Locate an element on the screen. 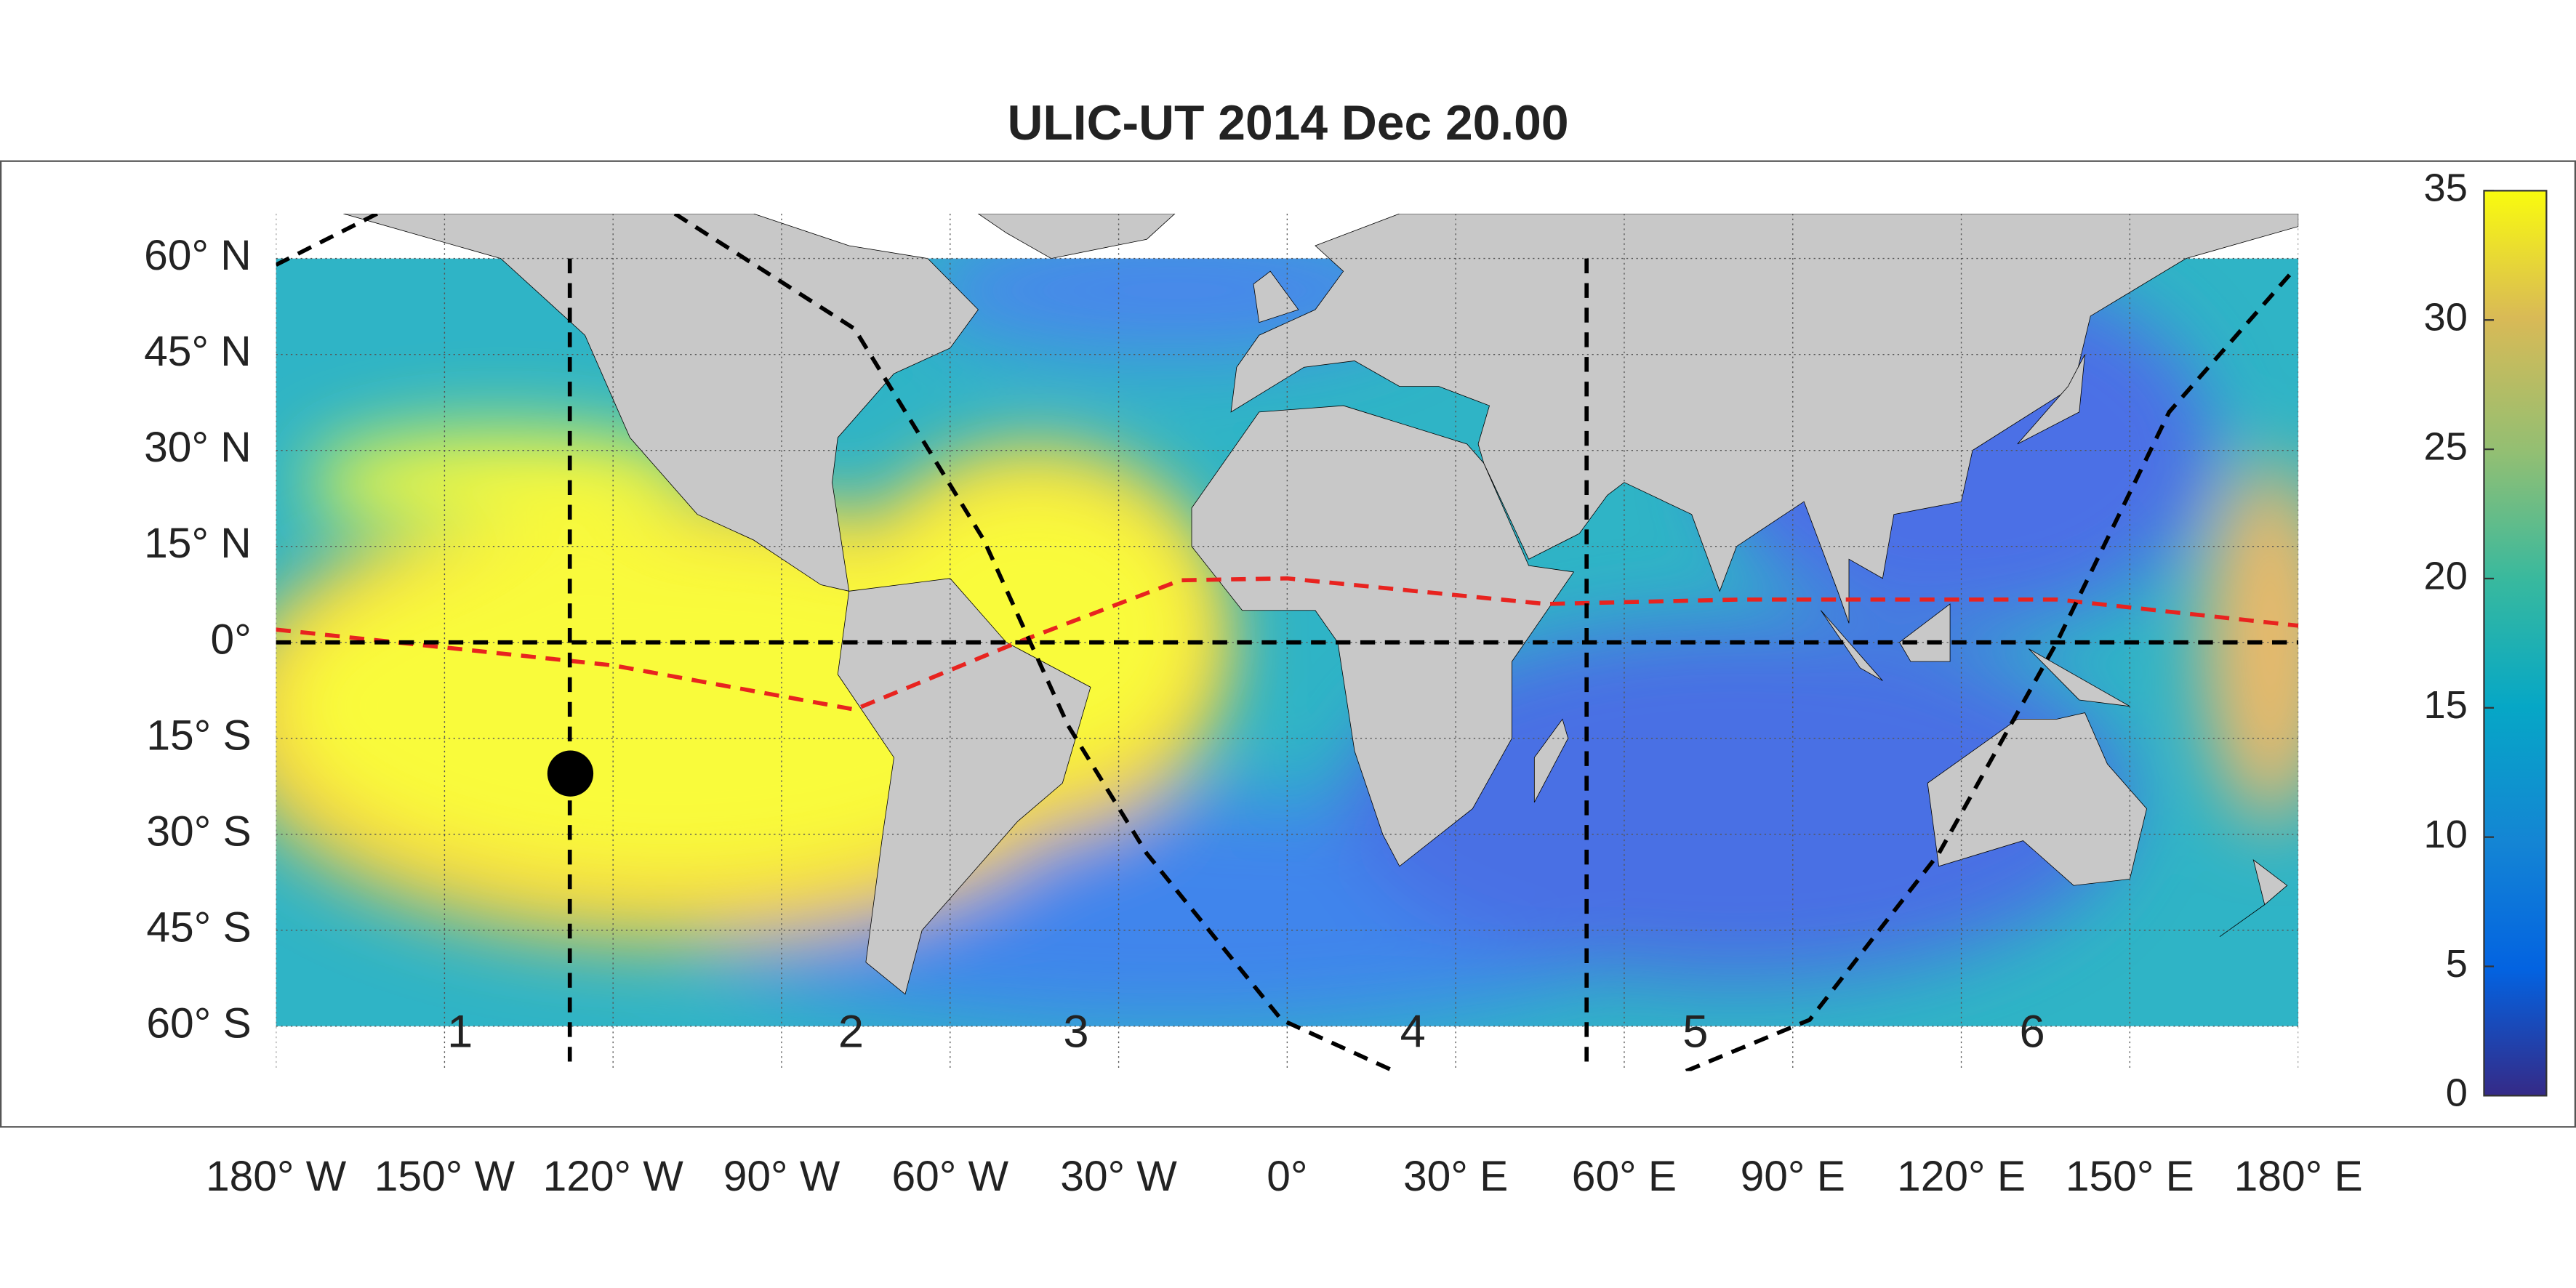 The width and height of the screenshot is (2576, 1288). lon-tick-label: 0° is located at coordinates (1287, 1176).